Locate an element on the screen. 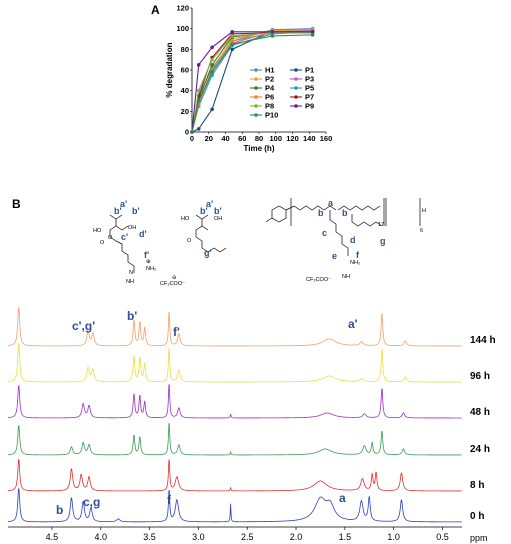 The height and width of the screenshot is (544, 511). legend-label: P6 is located at coordinates (269, 97).